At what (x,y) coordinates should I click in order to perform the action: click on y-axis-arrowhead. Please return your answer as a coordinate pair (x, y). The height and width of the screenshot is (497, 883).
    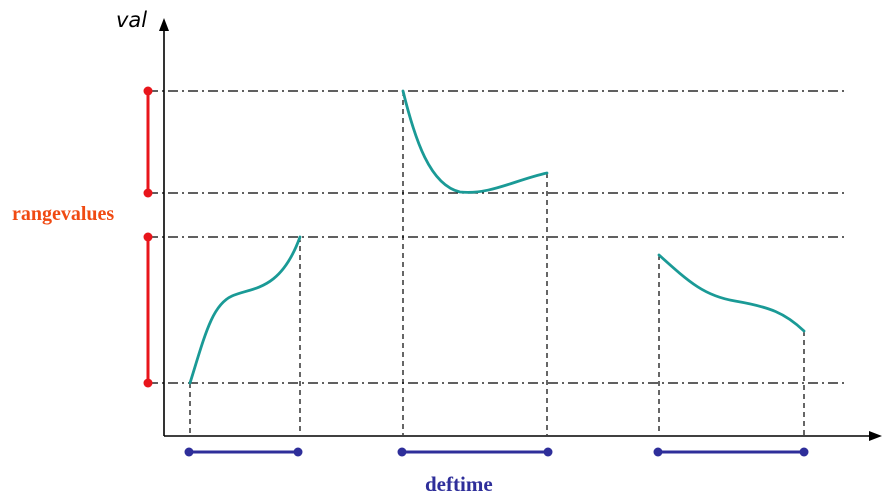
    Looking at the image, I should click on (164, 24).